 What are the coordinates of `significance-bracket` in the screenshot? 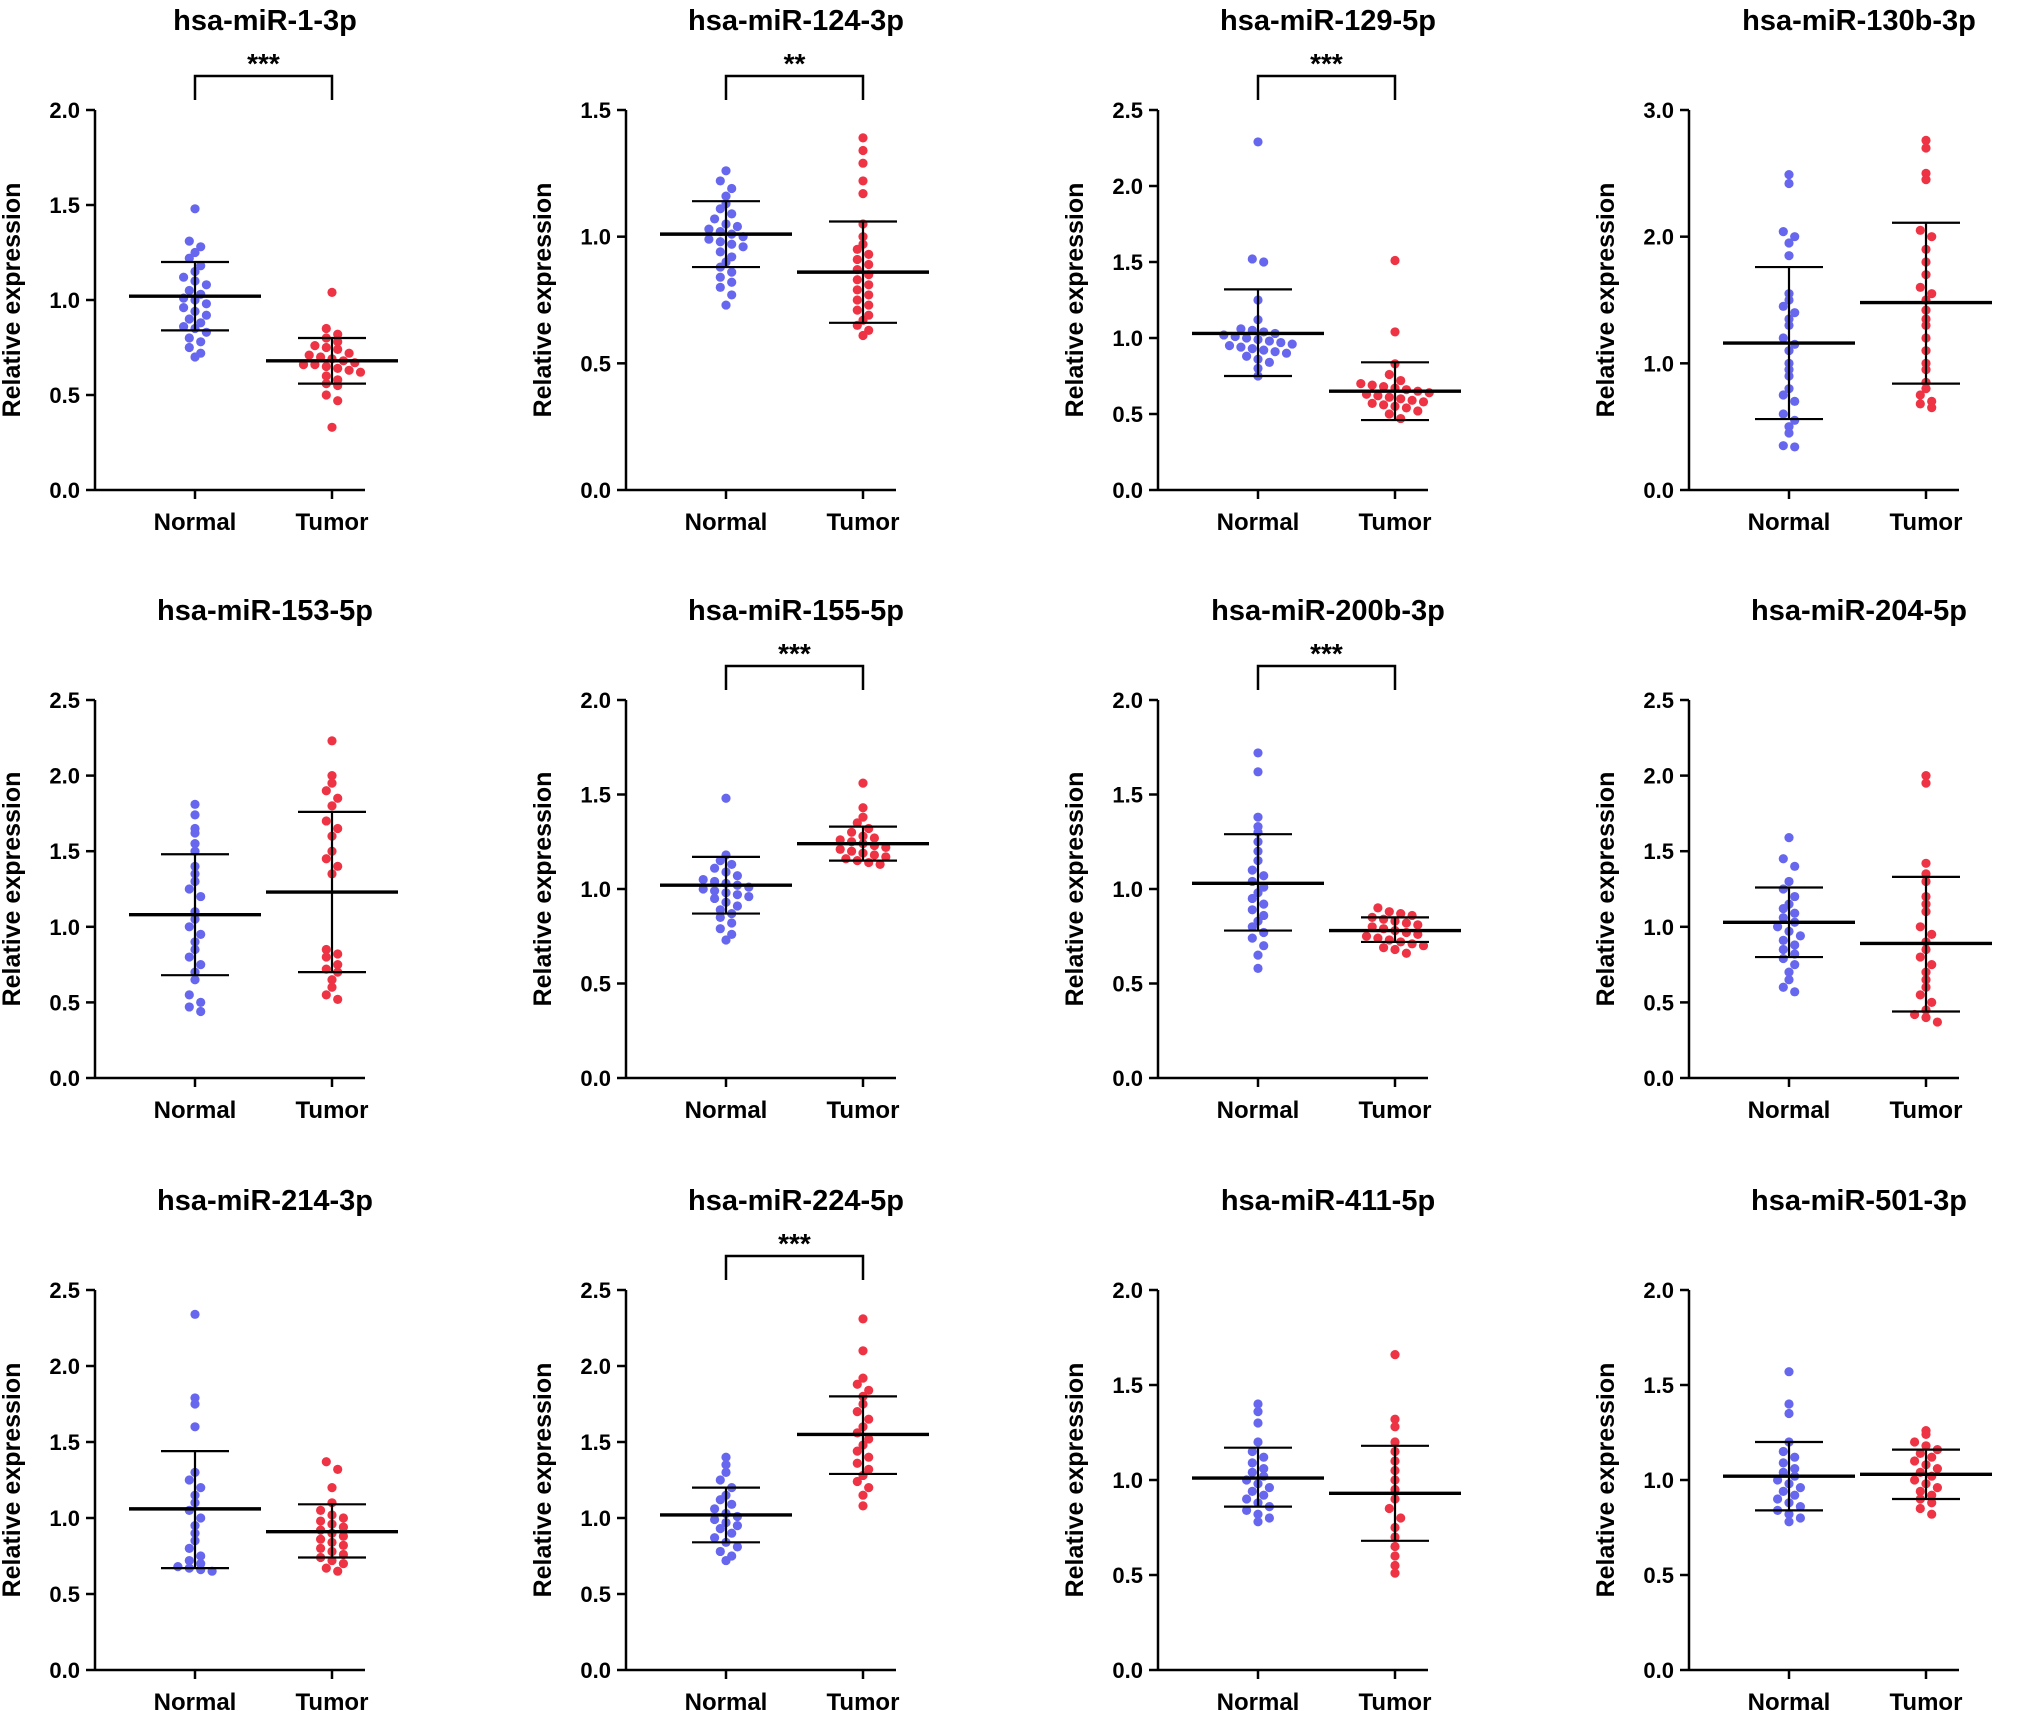 It's located at (794, 87).